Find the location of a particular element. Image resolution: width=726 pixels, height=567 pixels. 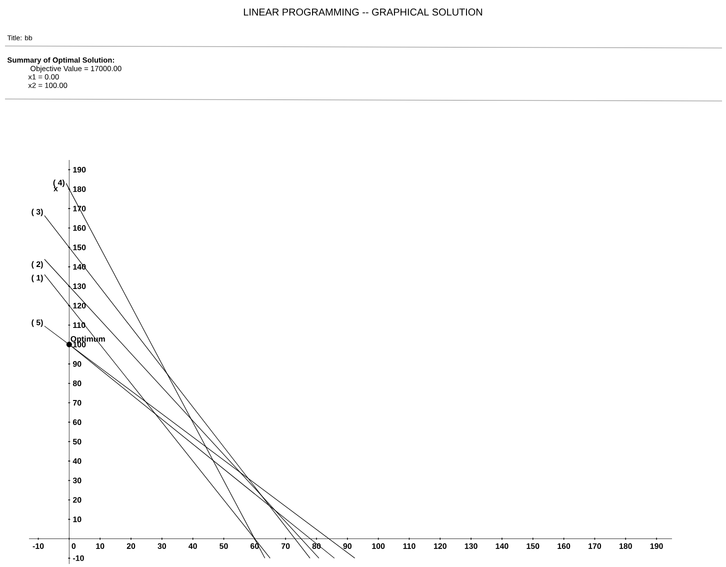

chart-title: LINEAR PROGRAMMING -- GRAPHICAL SOLUTION is located at coordinates (363, 12).